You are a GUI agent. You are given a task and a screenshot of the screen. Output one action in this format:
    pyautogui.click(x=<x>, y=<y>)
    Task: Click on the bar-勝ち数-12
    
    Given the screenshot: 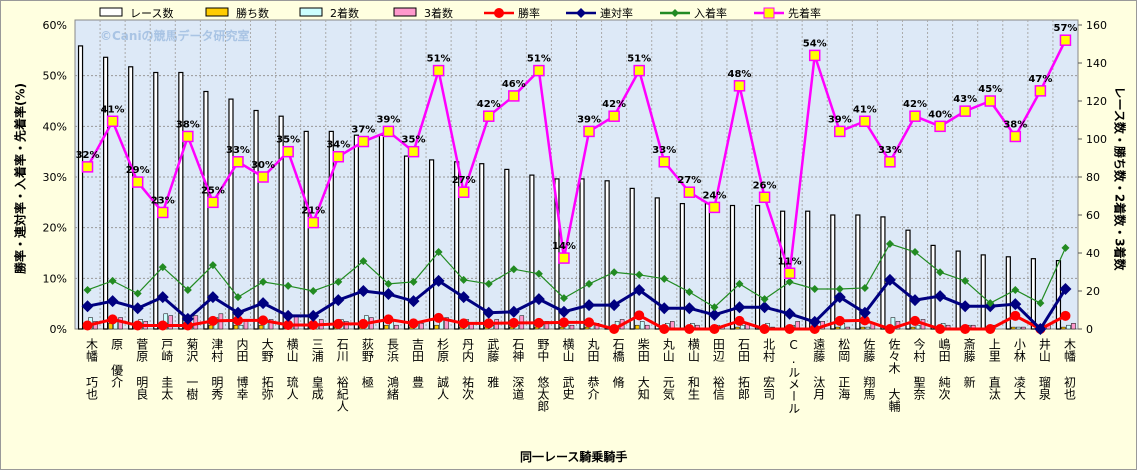 What is the action you would take?
    pyautogui.click(x=386, y=327)
    